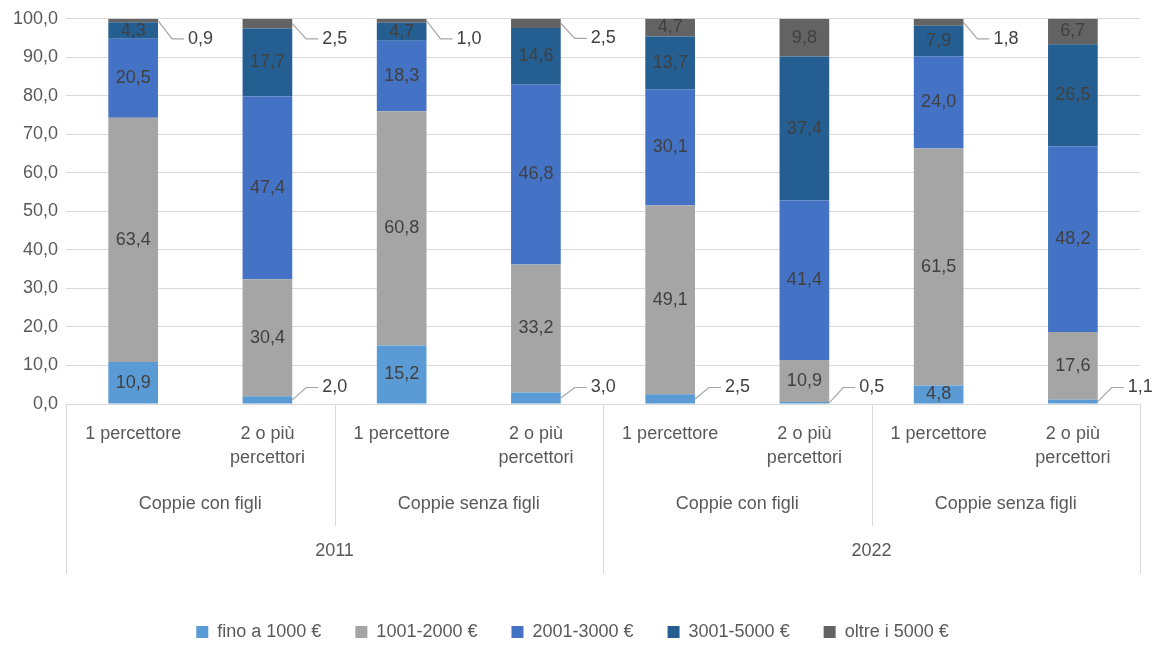 The image size is (1155, 656). I want to click on data-label: 63,4, so click(133, 238).